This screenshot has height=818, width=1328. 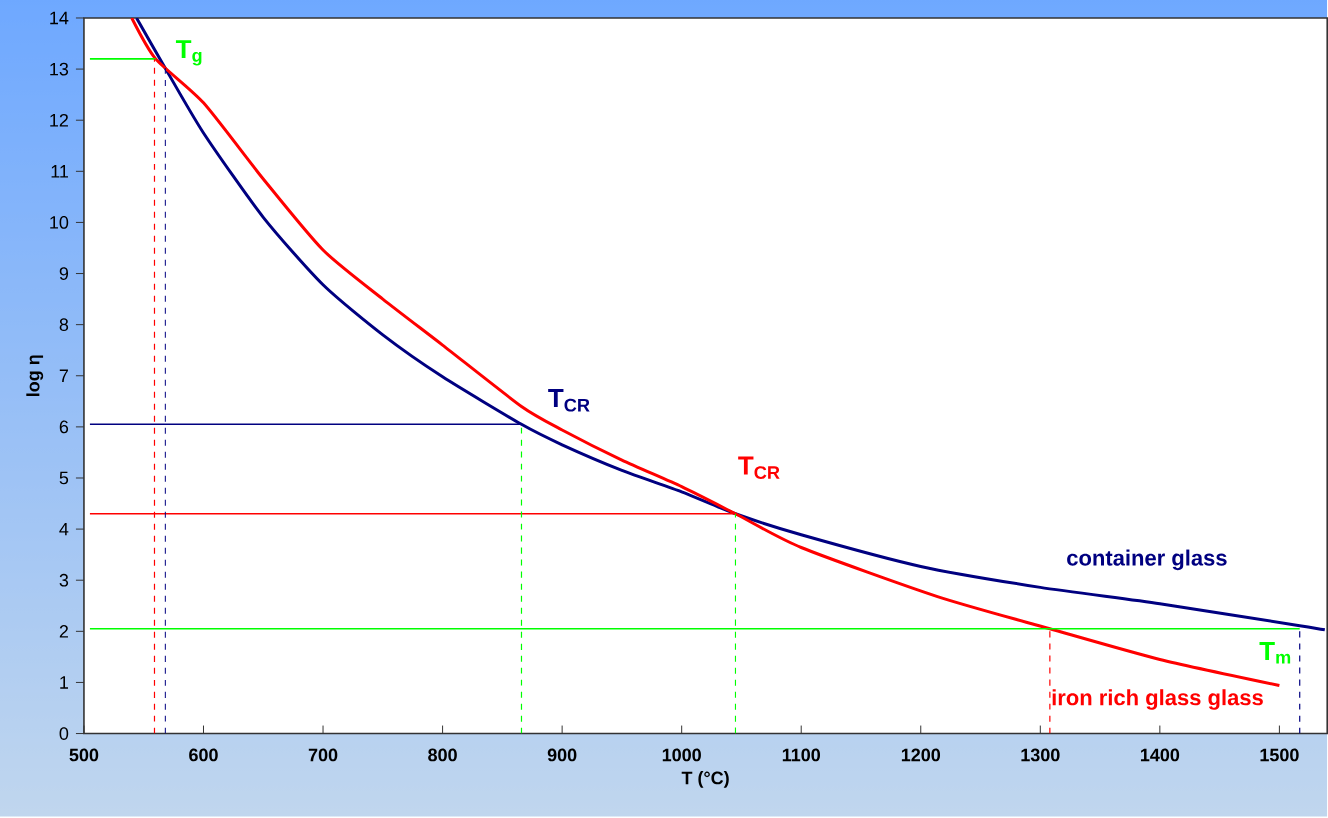 I want to click on y-tick-label: 6, so click(x=64, y=427).